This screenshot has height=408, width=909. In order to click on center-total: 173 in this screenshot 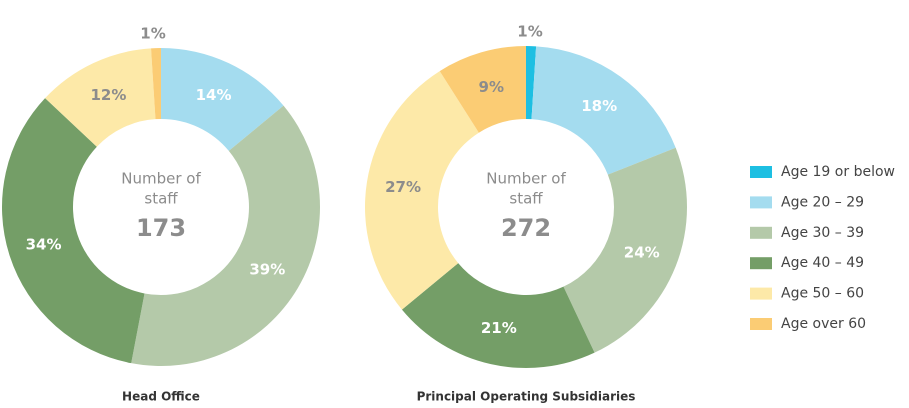, I will do `click(161, 228)`.